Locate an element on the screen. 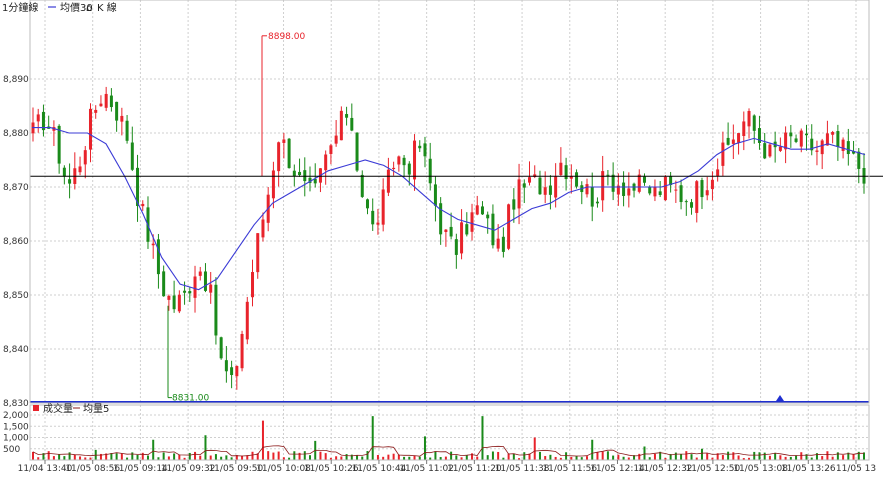  volume-label: 成交量 is located at coordinates (58, 408).